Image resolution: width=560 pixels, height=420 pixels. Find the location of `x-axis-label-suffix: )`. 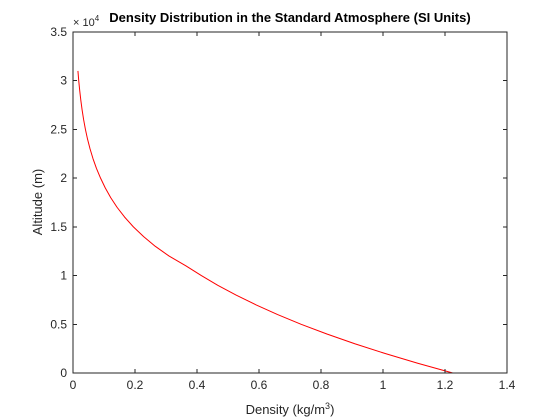

x-axis-label-suffix: ) is located at coordinates (332, 409).